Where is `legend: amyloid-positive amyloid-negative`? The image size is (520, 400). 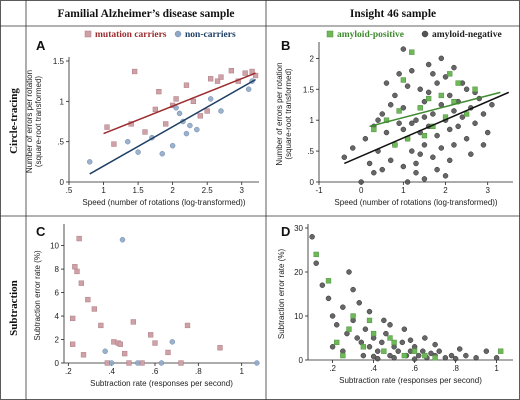
legend: amyloid-positive amyloid-negative is located at coordinates (414, 35).